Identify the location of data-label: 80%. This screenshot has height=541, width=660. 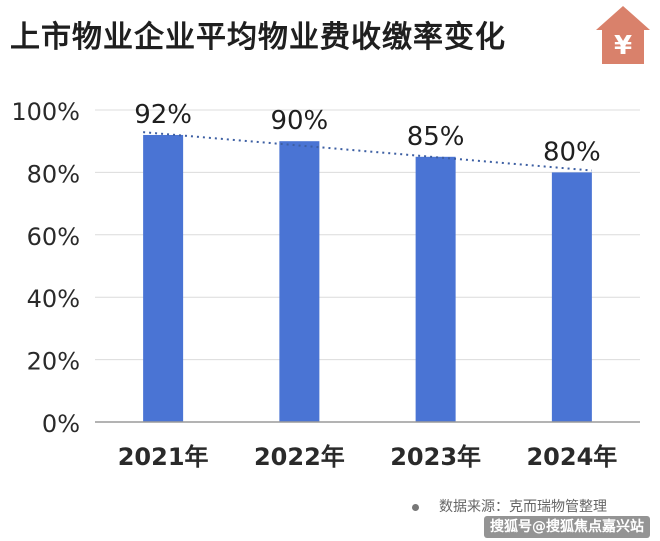
(572, 152).